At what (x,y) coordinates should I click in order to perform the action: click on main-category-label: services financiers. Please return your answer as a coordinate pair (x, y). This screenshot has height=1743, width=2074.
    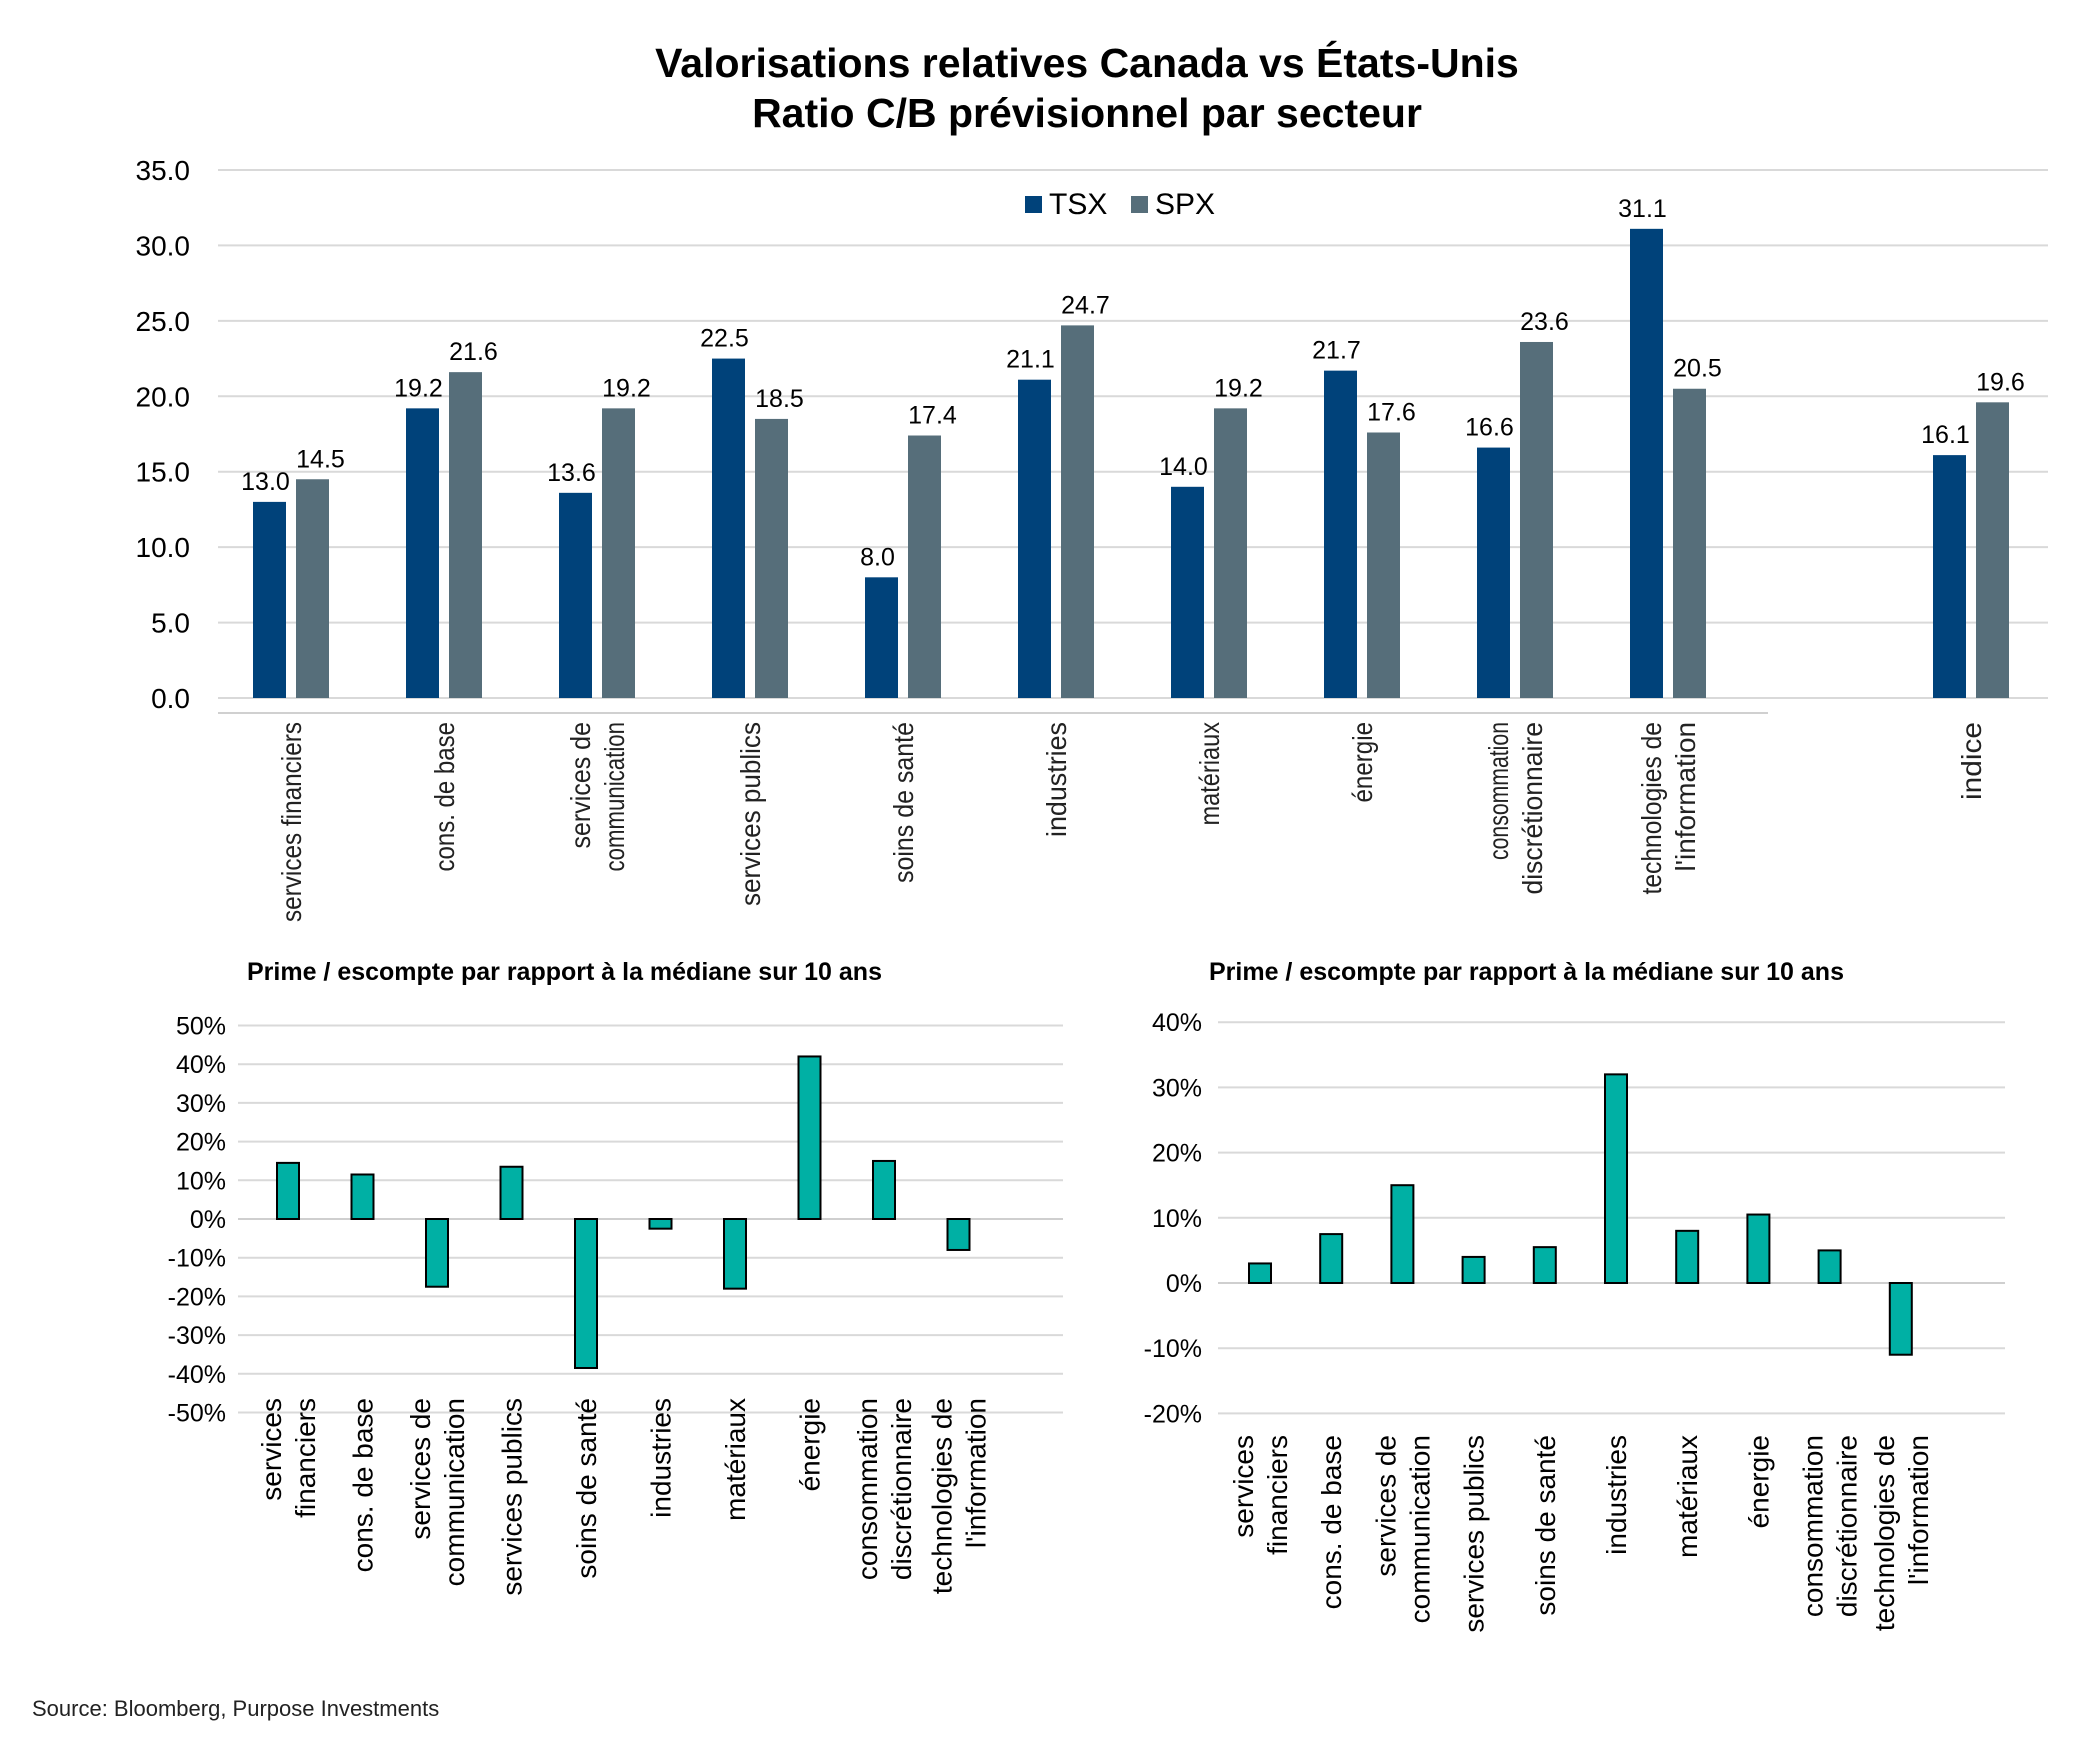
    Looking at the image, I should click on (291, 822).